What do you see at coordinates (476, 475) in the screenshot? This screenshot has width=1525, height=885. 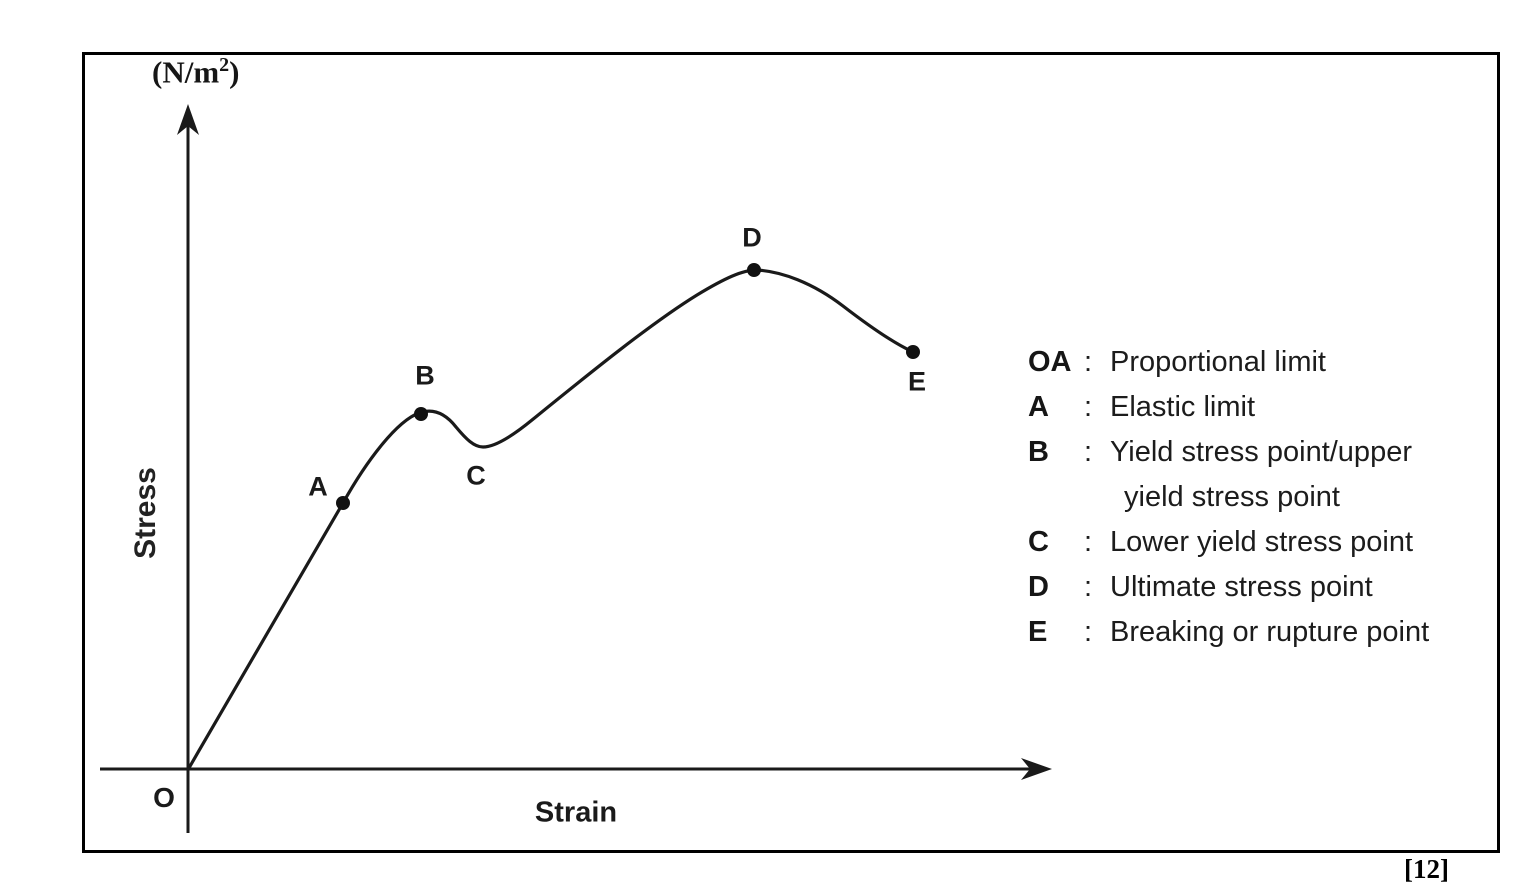 I see `point-label-c: C` at bounding box center [476, 475].